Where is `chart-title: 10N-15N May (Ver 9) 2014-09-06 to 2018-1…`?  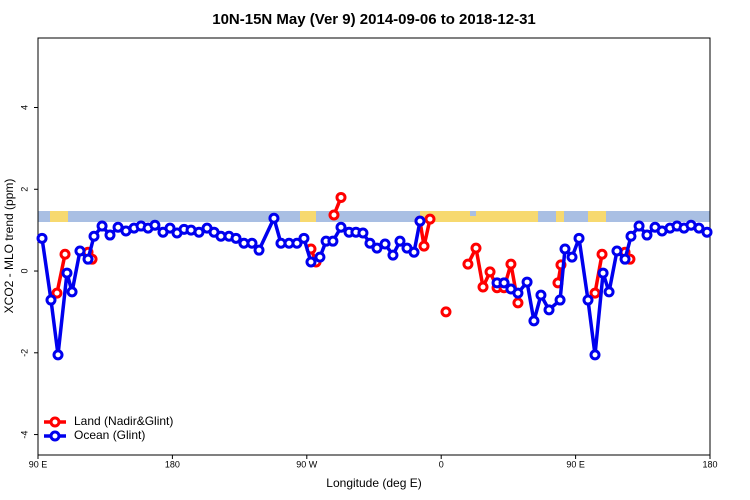
chart-title: 10N-15N May (Ver 9) 2014-09-06 to 2018-1… is located at coordinates (374, 19).